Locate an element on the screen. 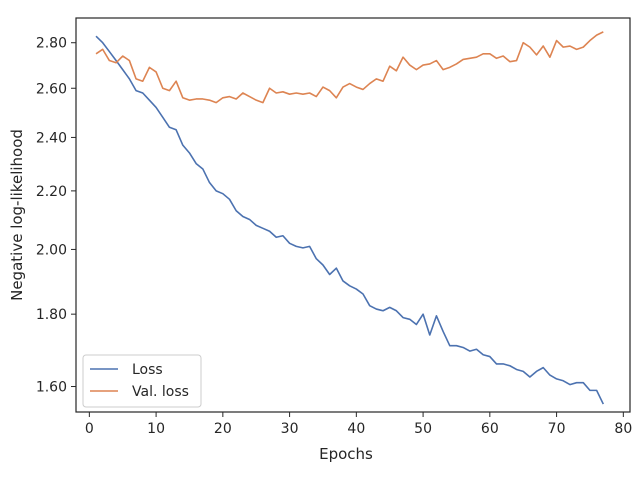 The image size is (640, 480). y-tick-label: 2.40 is located at coordinates (51, 138).